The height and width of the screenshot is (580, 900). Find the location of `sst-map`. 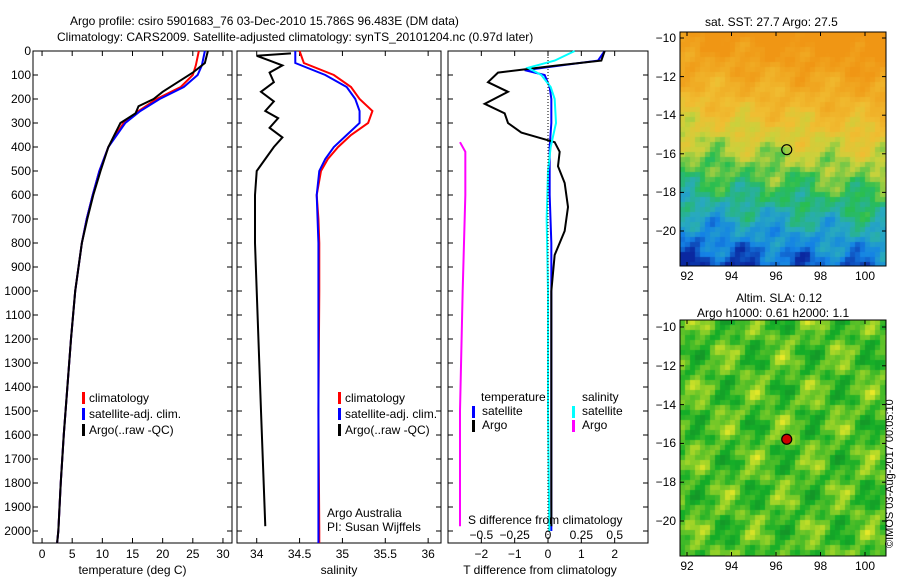

sst-map is located at coordinates (783, 149).